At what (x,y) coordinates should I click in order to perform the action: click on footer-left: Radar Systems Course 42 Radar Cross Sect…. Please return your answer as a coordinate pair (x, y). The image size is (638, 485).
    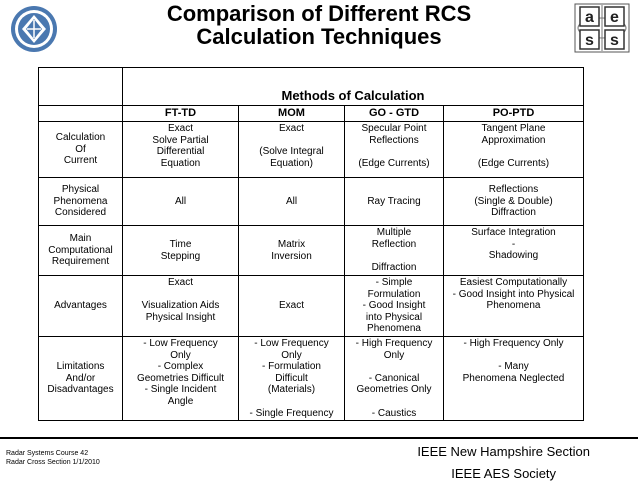
    Looking at the image, I should click on (53, 458).